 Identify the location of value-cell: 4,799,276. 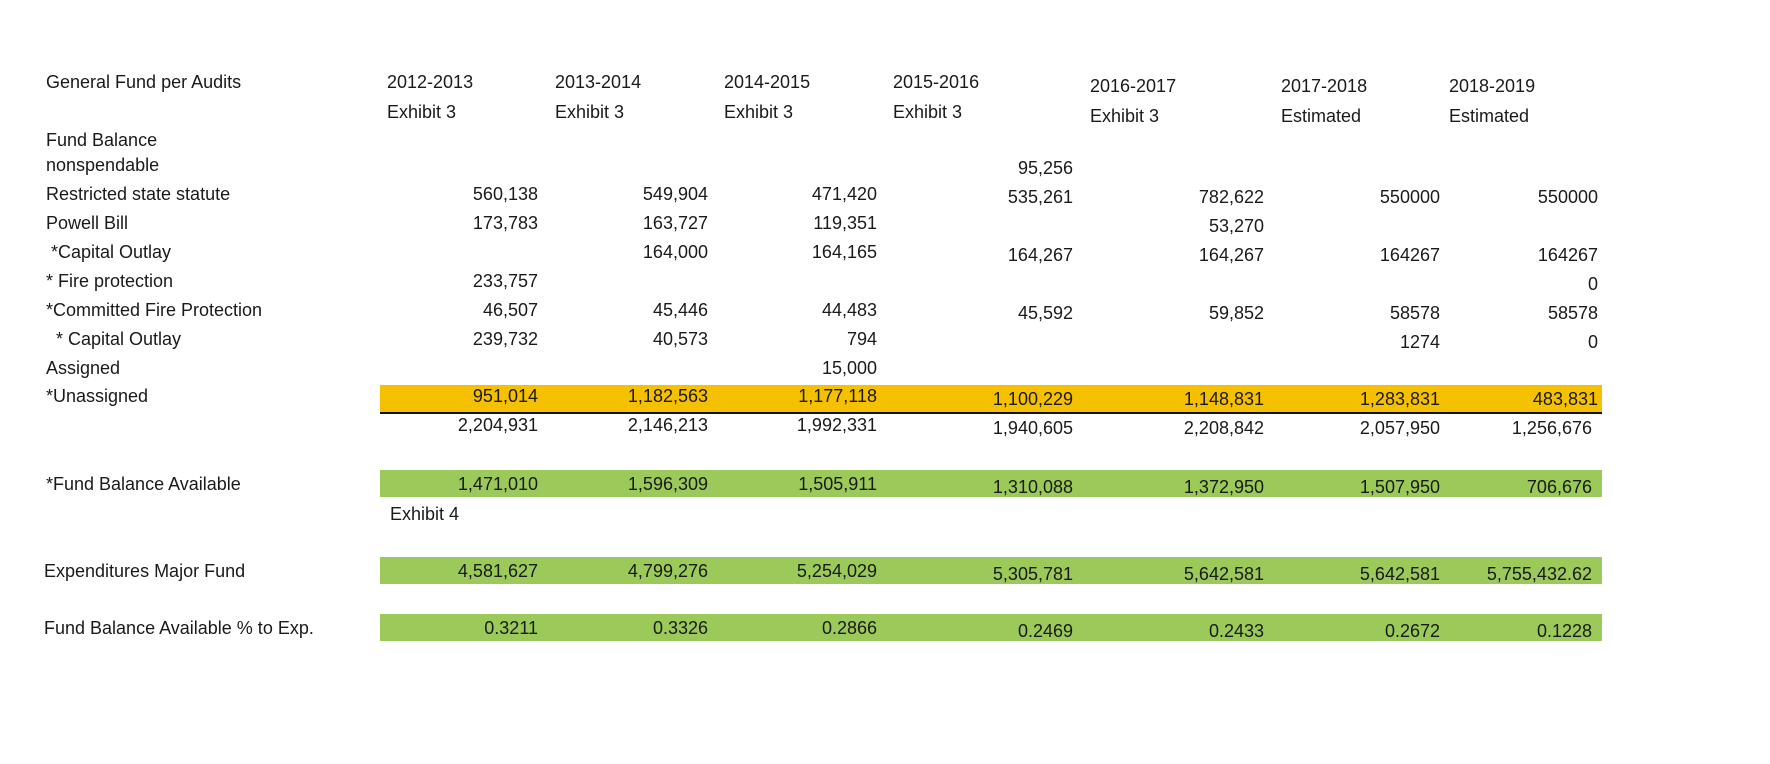
(667, 571).